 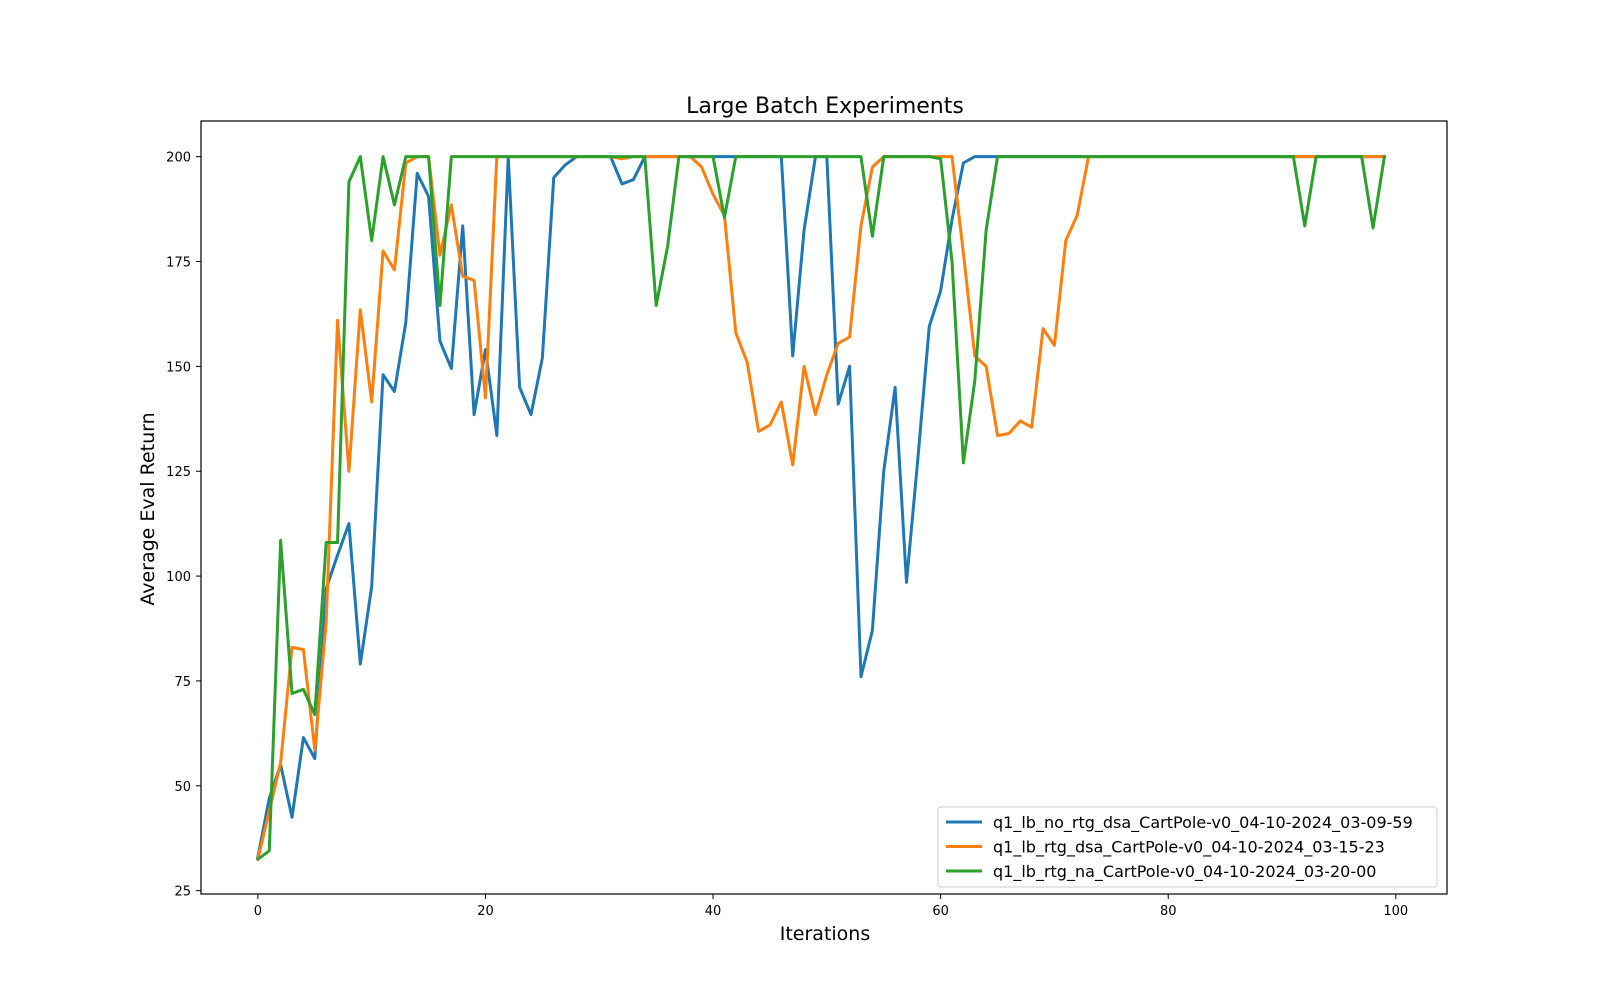 What do you see at coordinates (178, 472) in the screenshot?
I see `y-tick-label: 125` at bounding box center [178, 472].